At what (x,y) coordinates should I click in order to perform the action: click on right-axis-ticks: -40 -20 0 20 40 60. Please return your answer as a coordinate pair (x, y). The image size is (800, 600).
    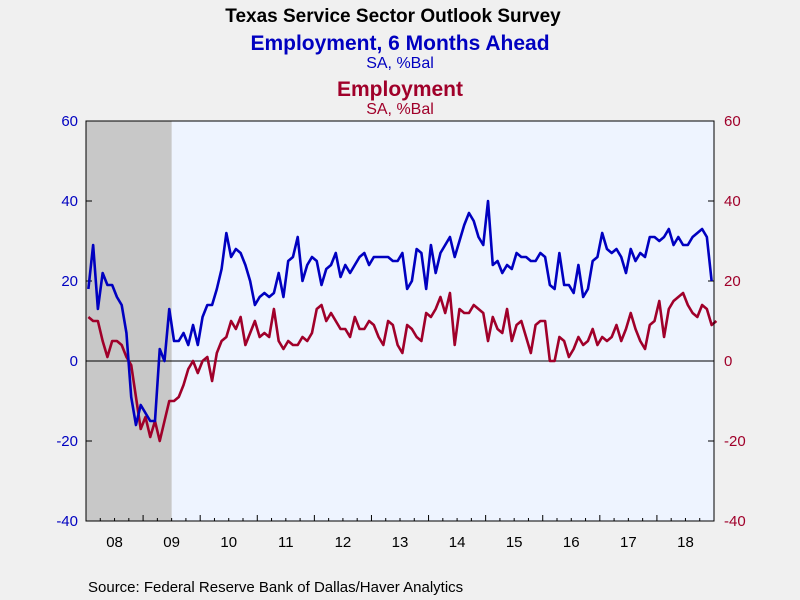
    Looking at the image, I should click on (727, 321).